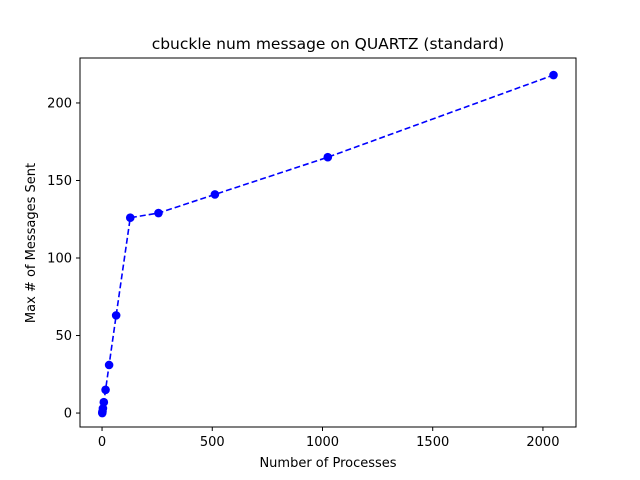 Image resolution: width=640 pixels, height=480 pixels. What do you see at coordinates (432, 442) in the screenshot?
I see `x-tick-label: 1500` at bounding box center [432, 442].